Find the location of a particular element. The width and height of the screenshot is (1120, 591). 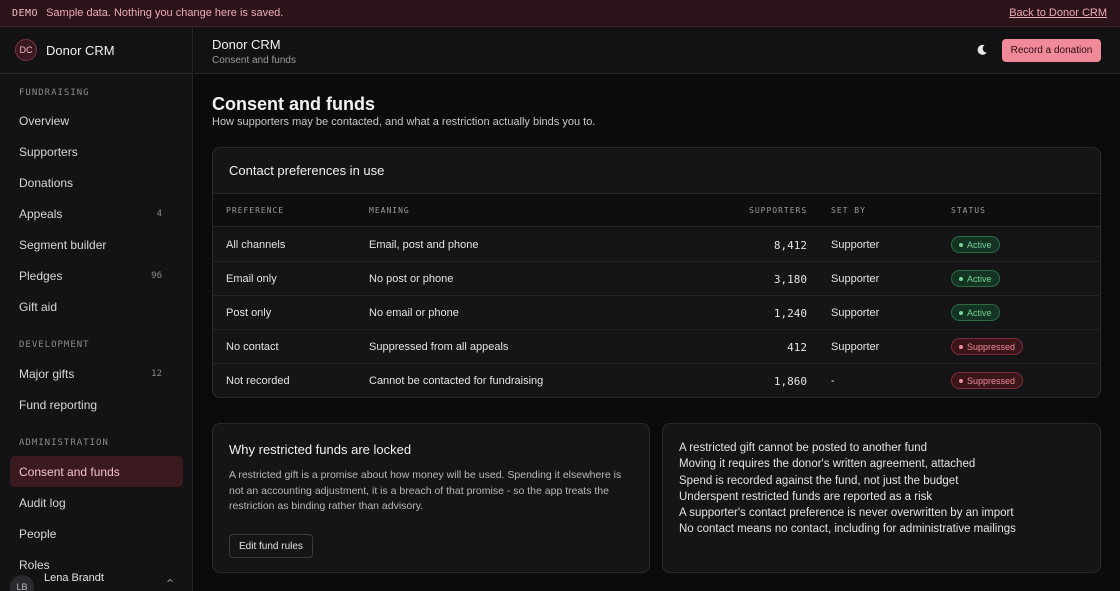

sidebar-item-major-gifts: Major gifts 12 is located at coordinates (91, 373).